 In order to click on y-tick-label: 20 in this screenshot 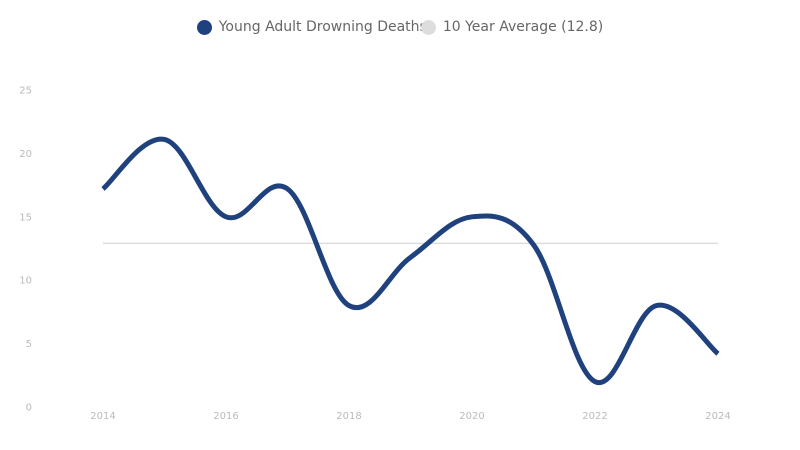, I will do `click(25, 154)`.